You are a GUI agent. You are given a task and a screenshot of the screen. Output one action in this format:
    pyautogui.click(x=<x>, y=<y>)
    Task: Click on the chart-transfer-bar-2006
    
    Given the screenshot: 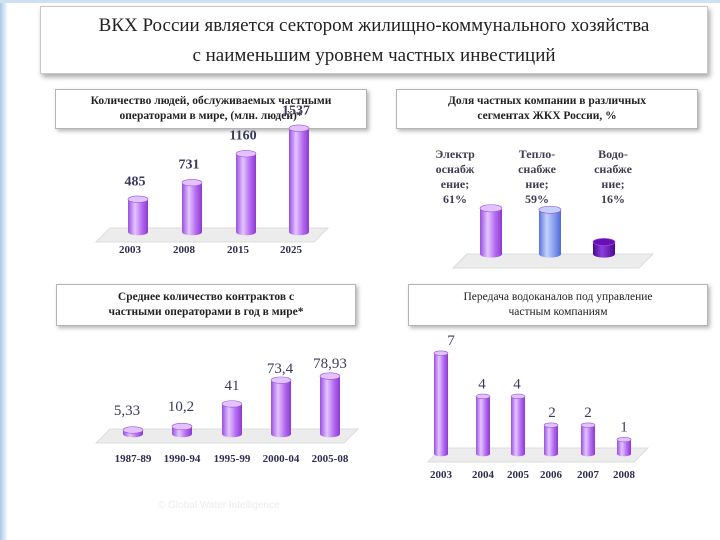 What is the action you would take?
    pyautogui.click(x=551, y=441)
    